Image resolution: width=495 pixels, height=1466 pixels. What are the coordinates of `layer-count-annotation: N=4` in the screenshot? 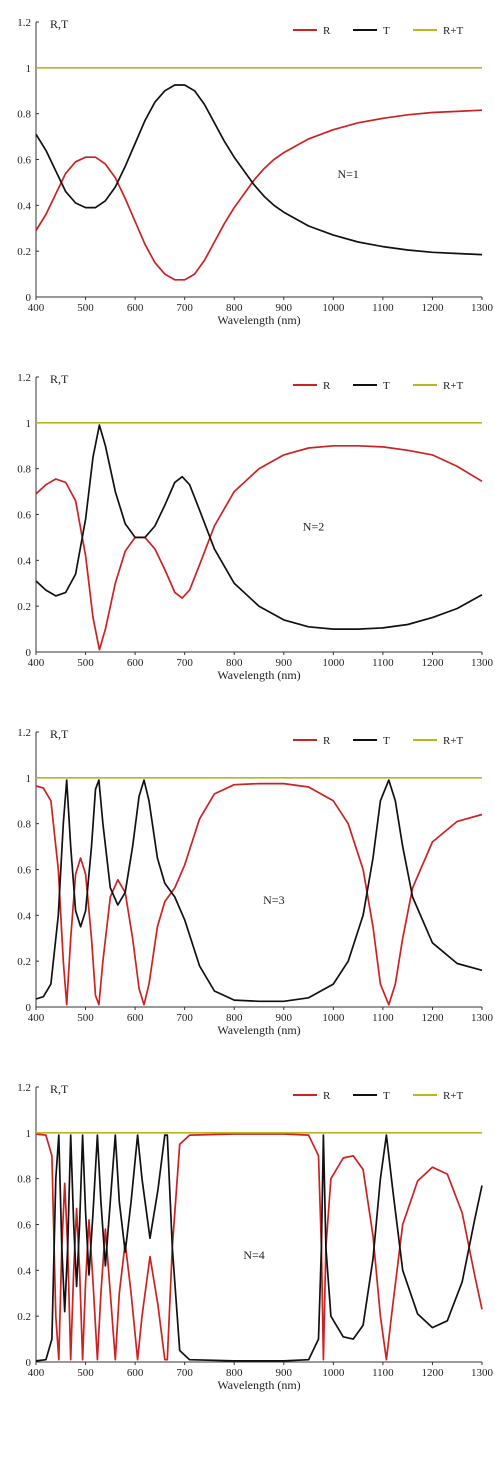 It's located at (253, 1255).